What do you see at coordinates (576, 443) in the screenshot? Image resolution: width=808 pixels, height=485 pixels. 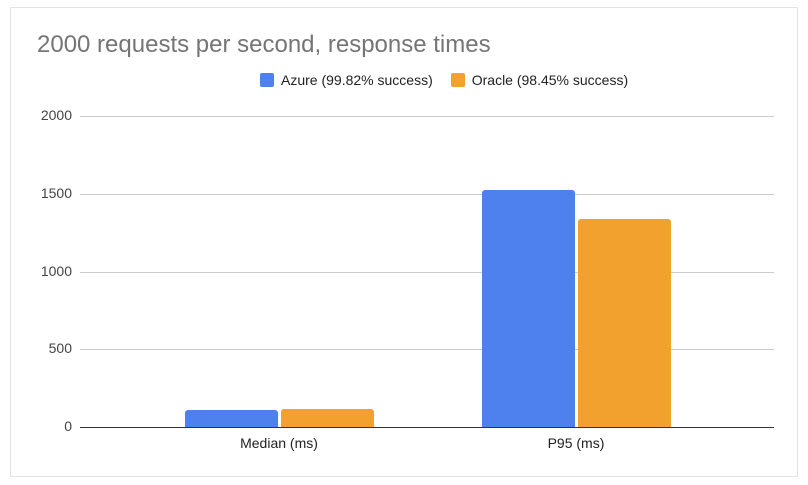 I see `x-tick-label: P95 (ms)` at bounding box center [576, 443].